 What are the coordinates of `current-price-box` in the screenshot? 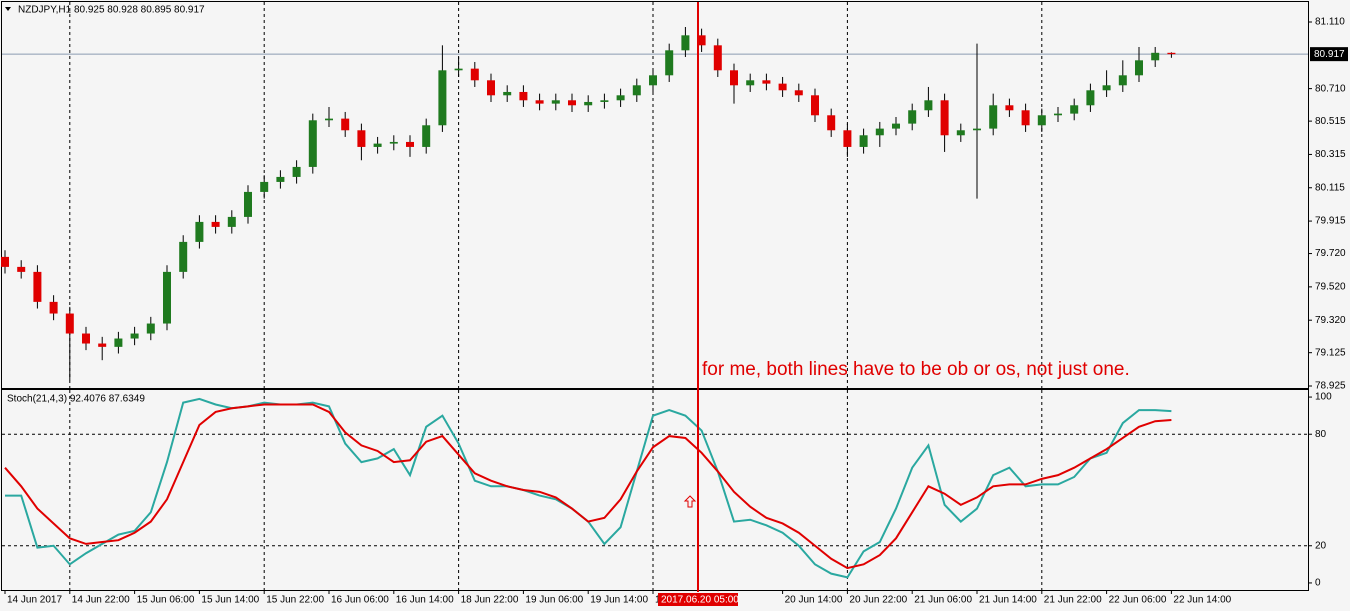 It's located at (1329, 54).